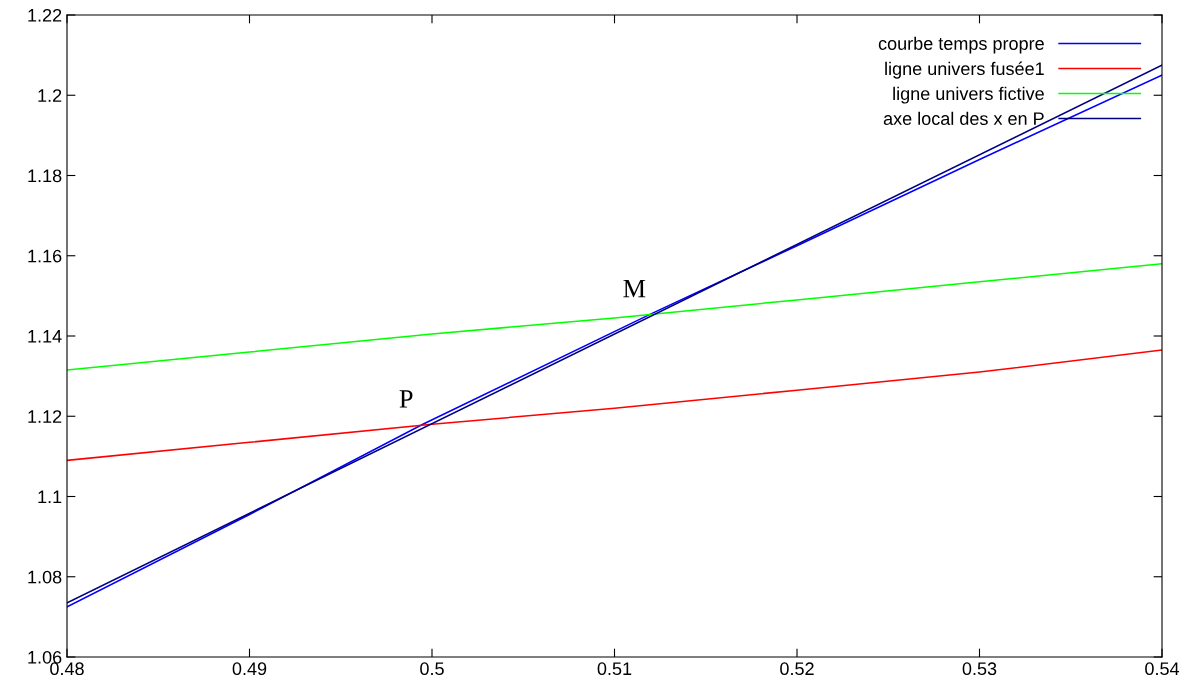 This screenshot has height=697, width=1196. Describe the element at coordinates (50, 497) in the screenshot. I see `y-tick-label: 1.1` at that location.